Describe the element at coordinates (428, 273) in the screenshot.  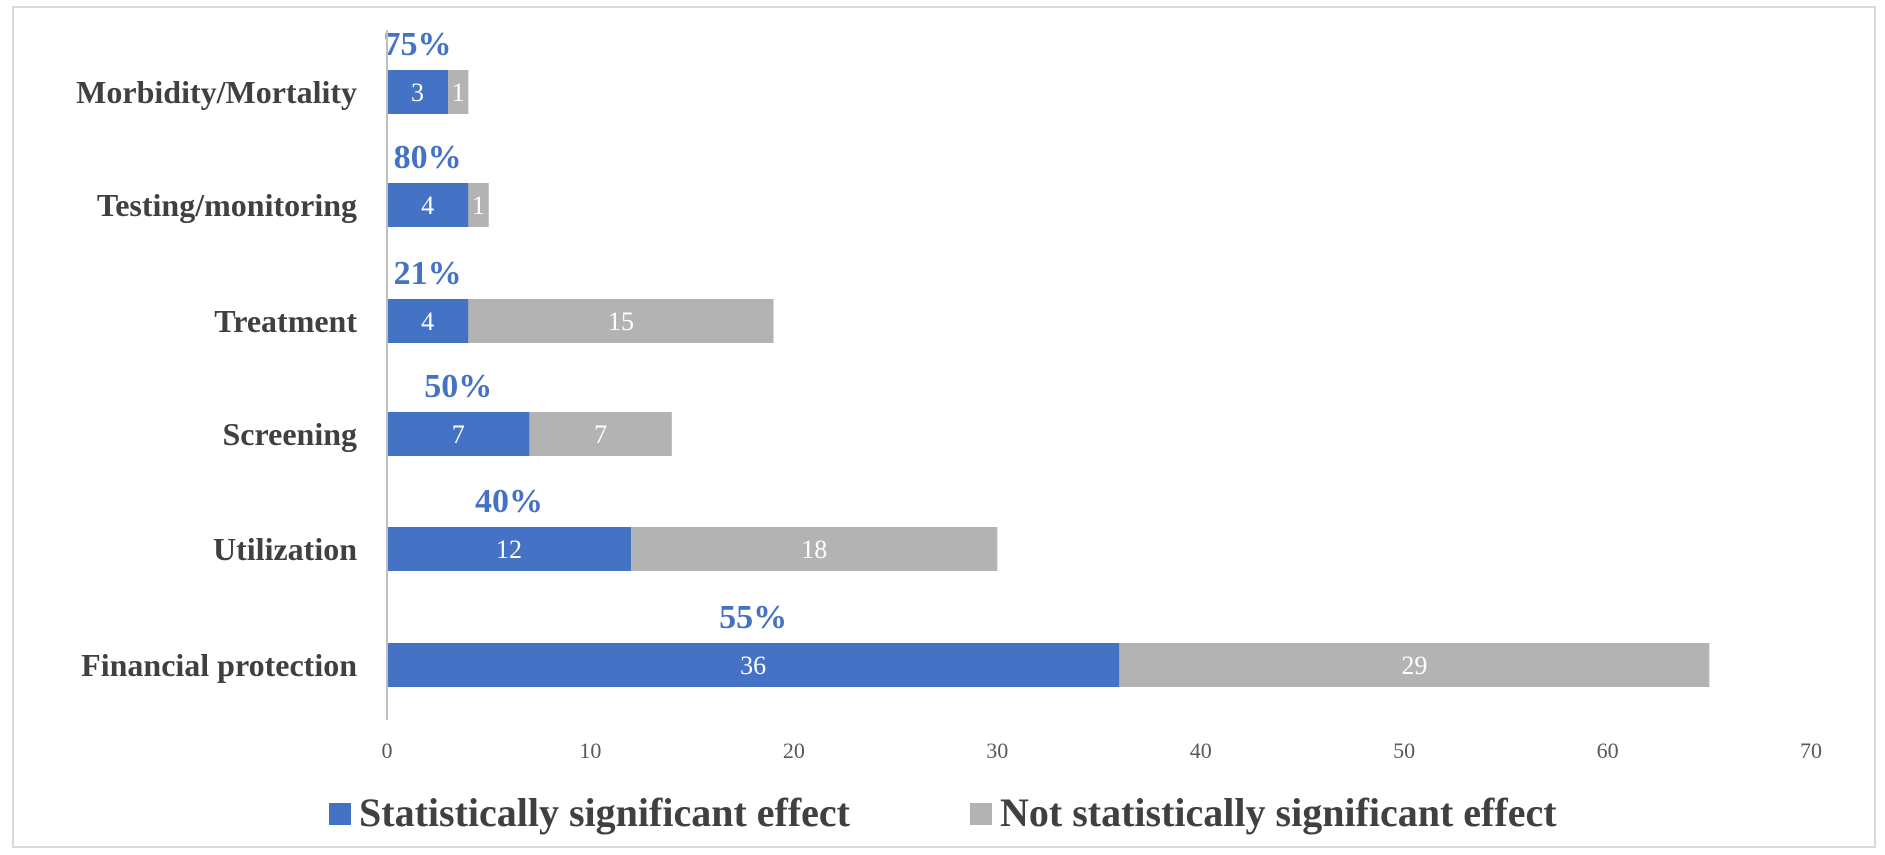
I see `percent-label: 21%` at that location.